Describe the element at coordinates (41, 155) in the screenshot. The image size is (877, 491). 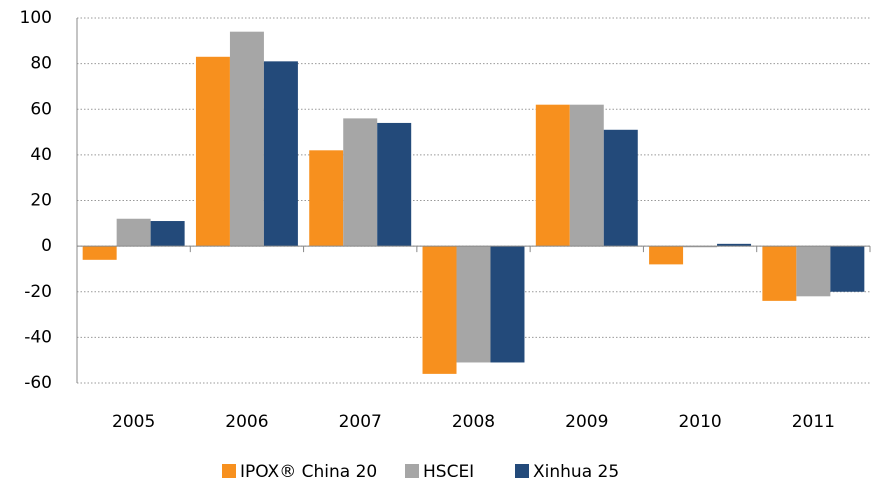
I see `y-tick-label: 40` at that location.